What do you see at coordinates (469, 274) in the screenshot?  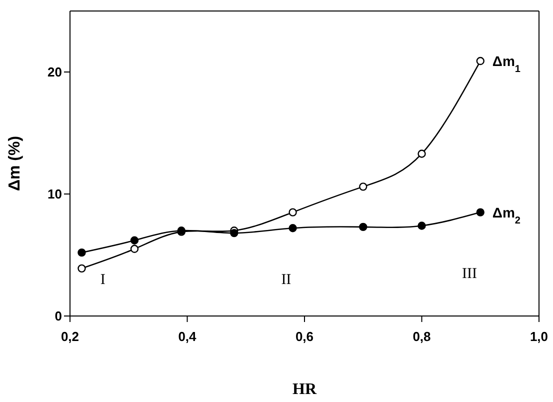 I see `annotation: III` at bounding box center [469, 274].